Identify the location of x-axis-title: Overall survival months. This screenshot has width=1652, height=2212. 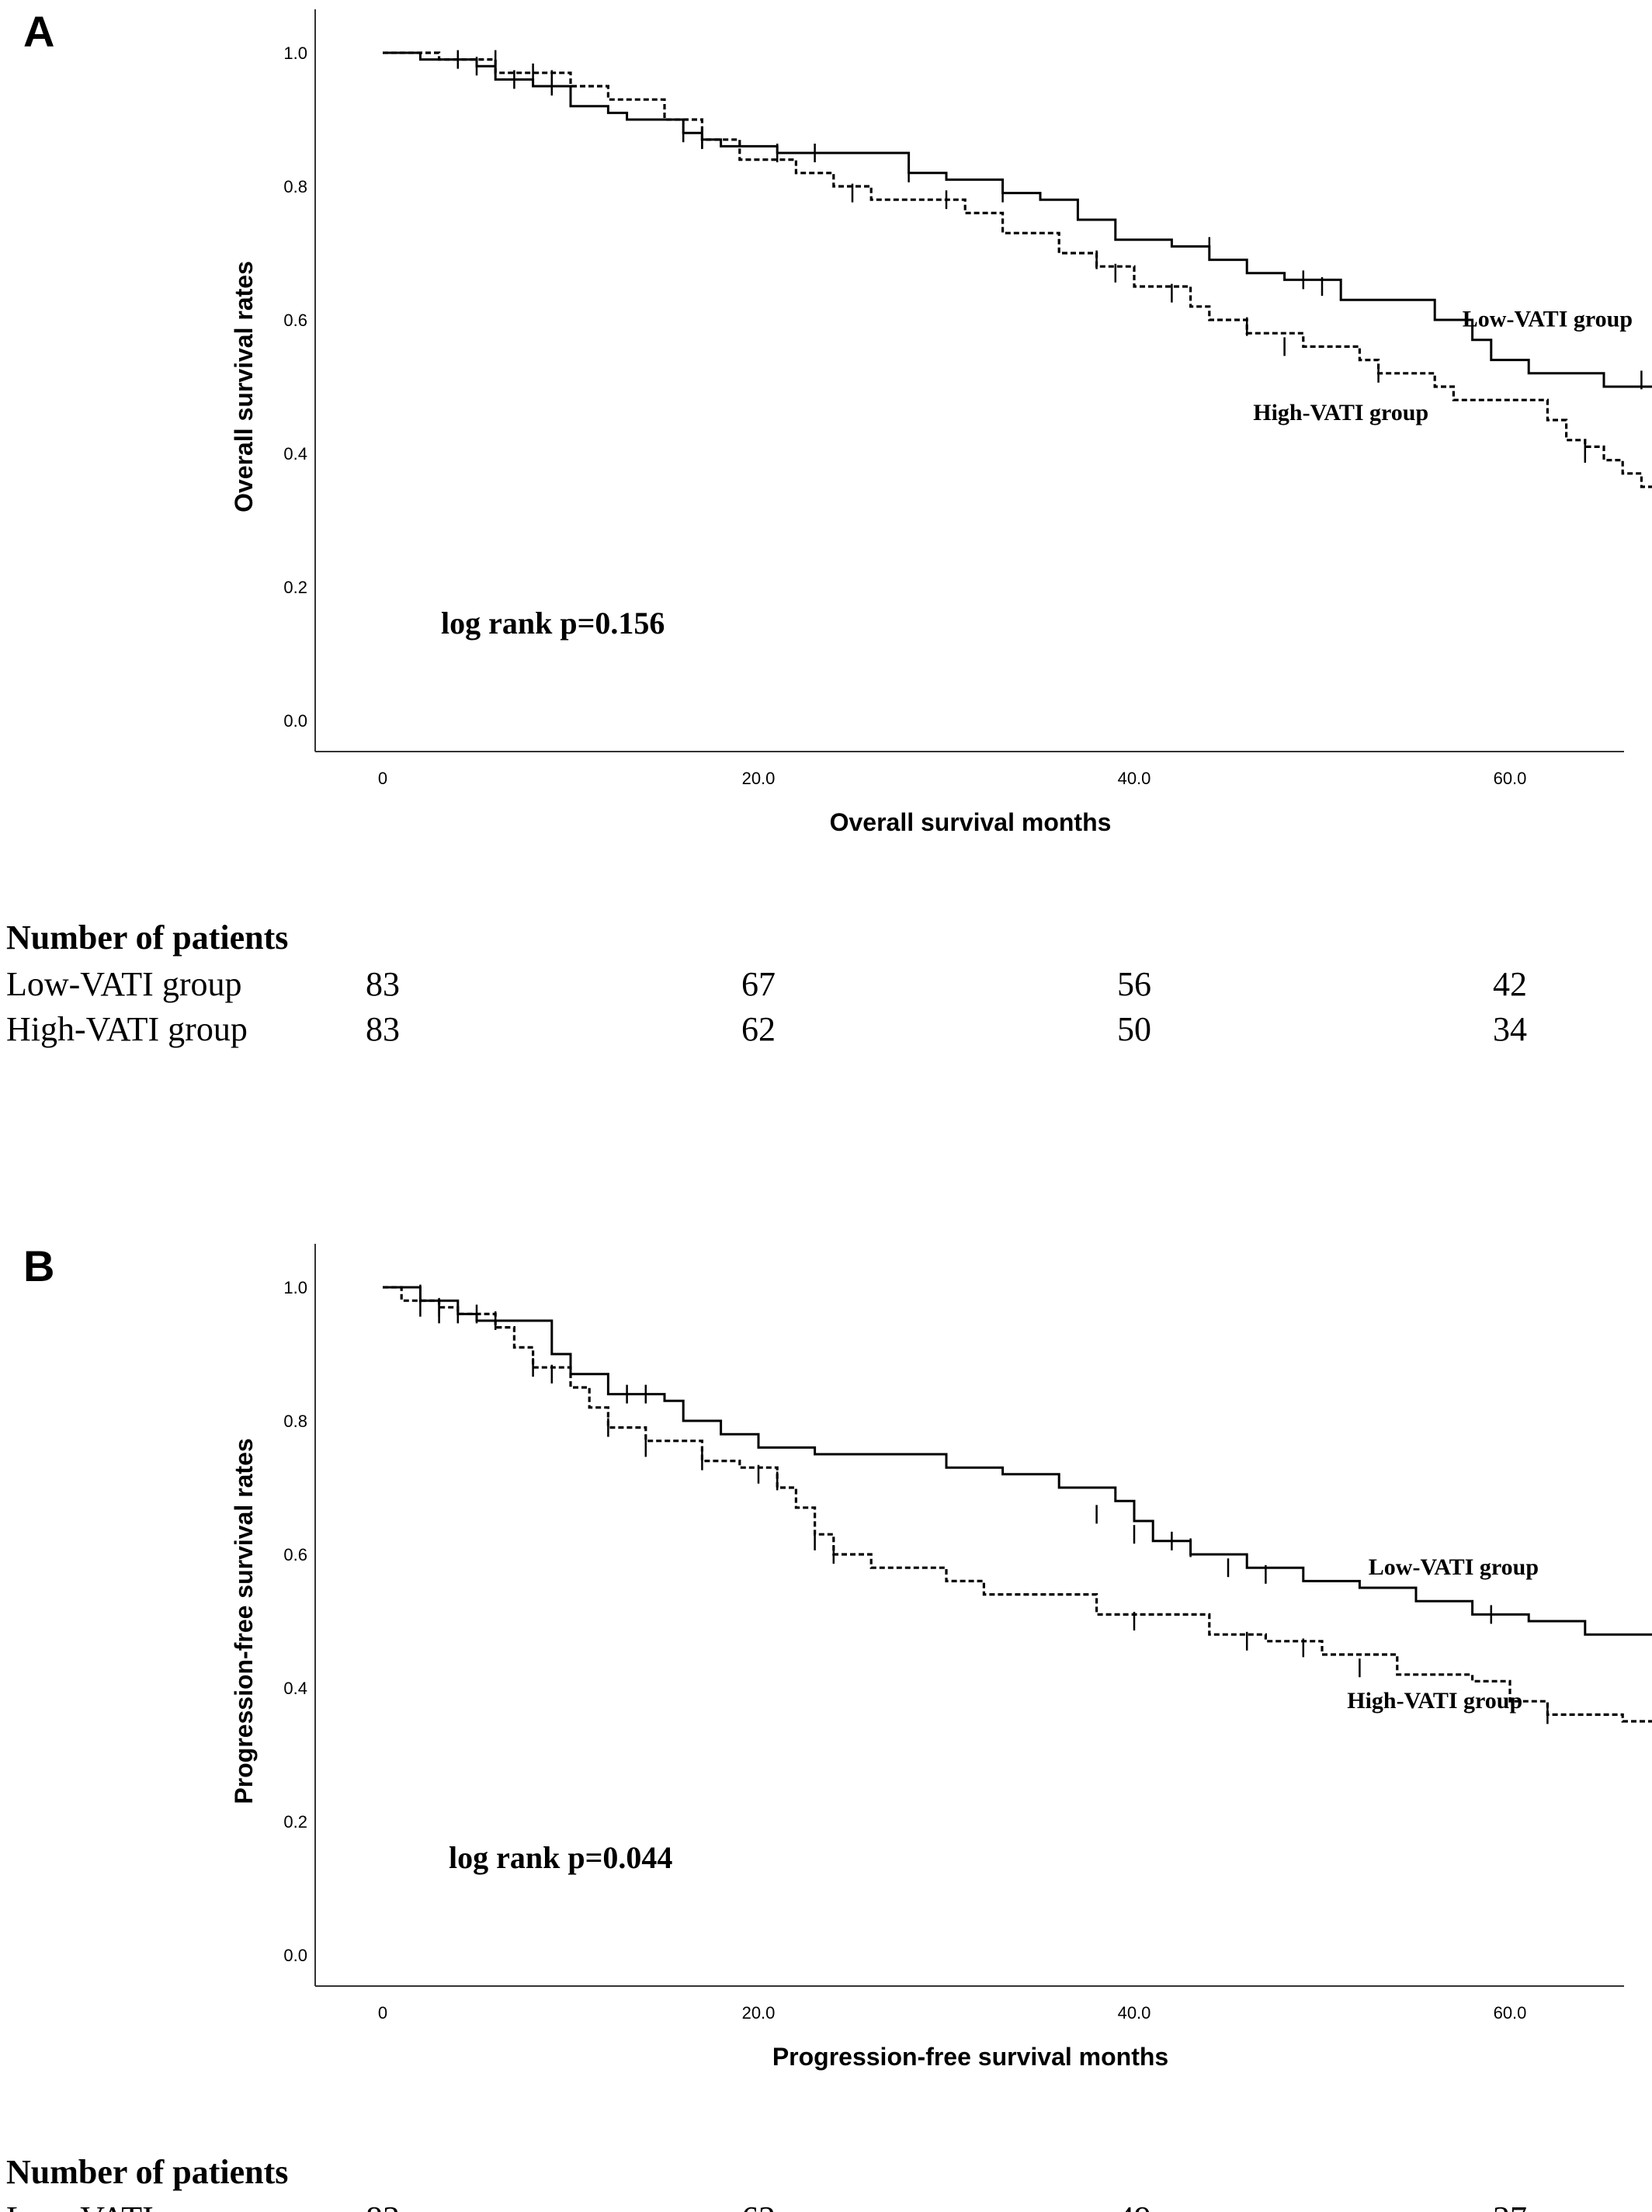
(971, 822).